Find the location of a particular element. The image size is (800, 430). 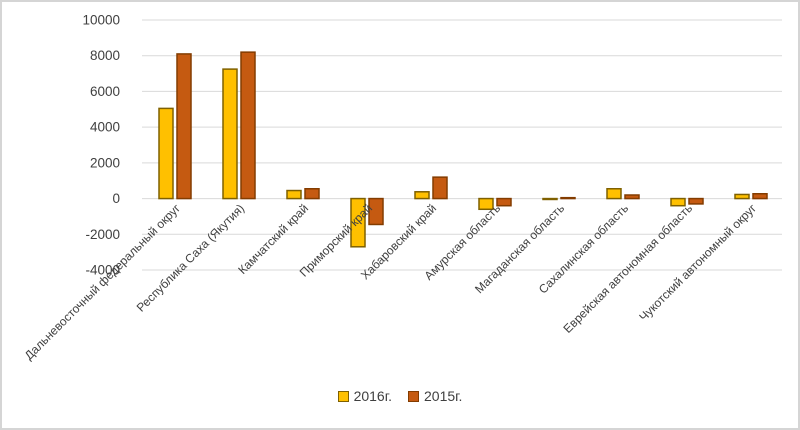

bar-2015-cat6 is located at coordinates (568, 198).